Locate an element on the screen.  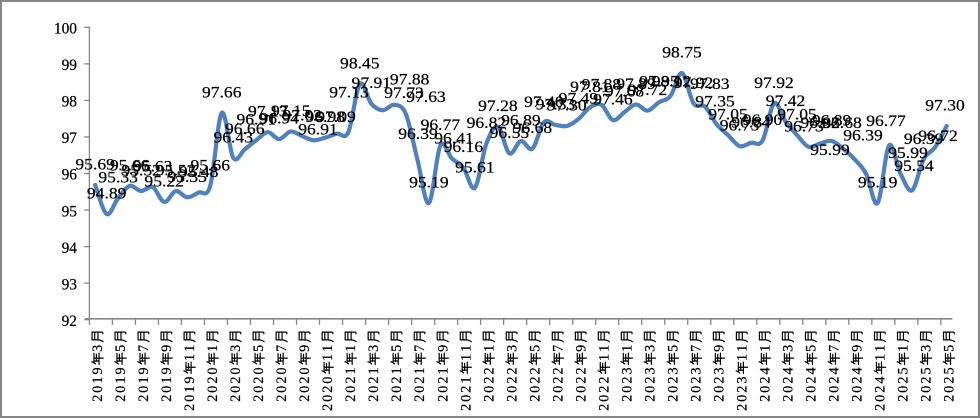
svg-text: 95.63 is located at coordinates (153, 167).